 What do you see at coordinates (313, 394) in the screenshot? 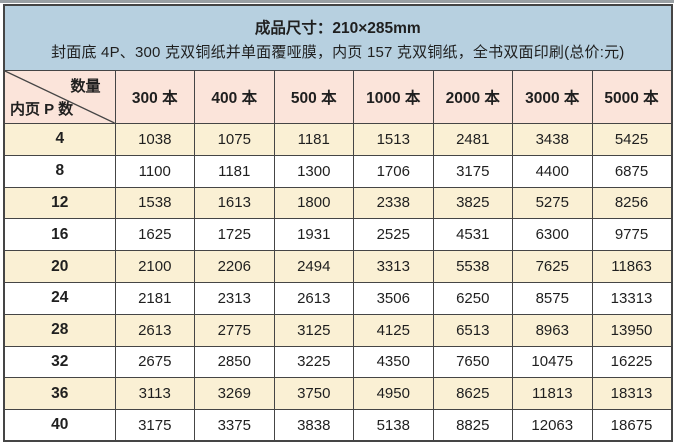
I see `price-cell: 3750` at bounding box center [313, 394].